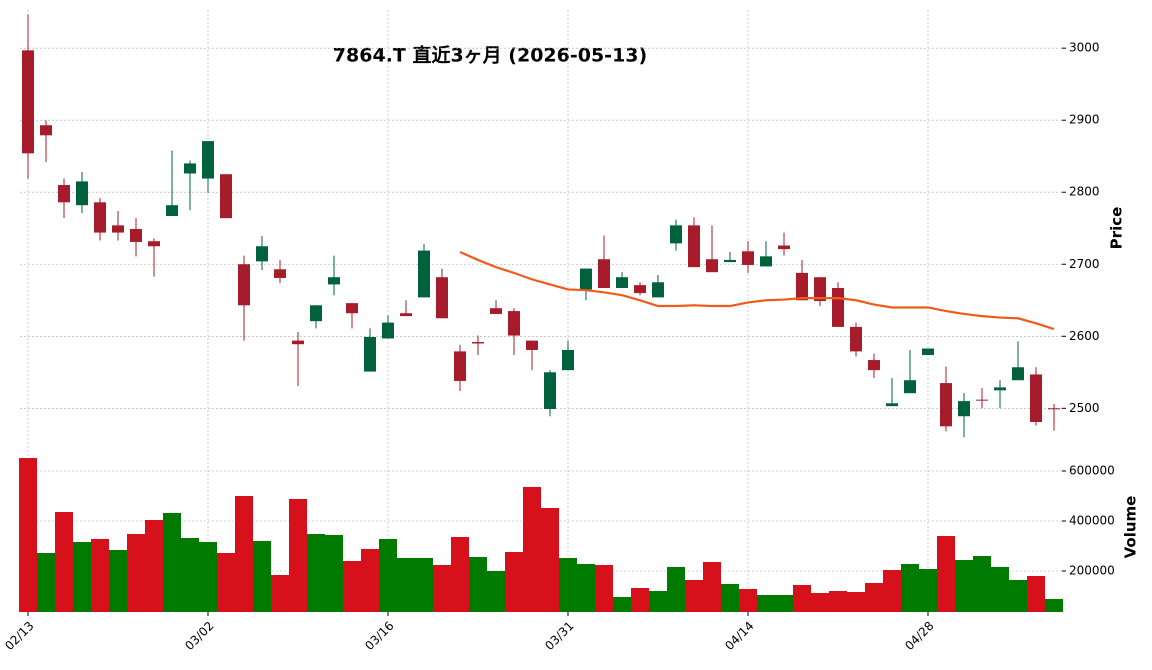  Describe the element at coordinates (1084, 192) in the screenshot. I see `y-tick-label: 2800` at that location.